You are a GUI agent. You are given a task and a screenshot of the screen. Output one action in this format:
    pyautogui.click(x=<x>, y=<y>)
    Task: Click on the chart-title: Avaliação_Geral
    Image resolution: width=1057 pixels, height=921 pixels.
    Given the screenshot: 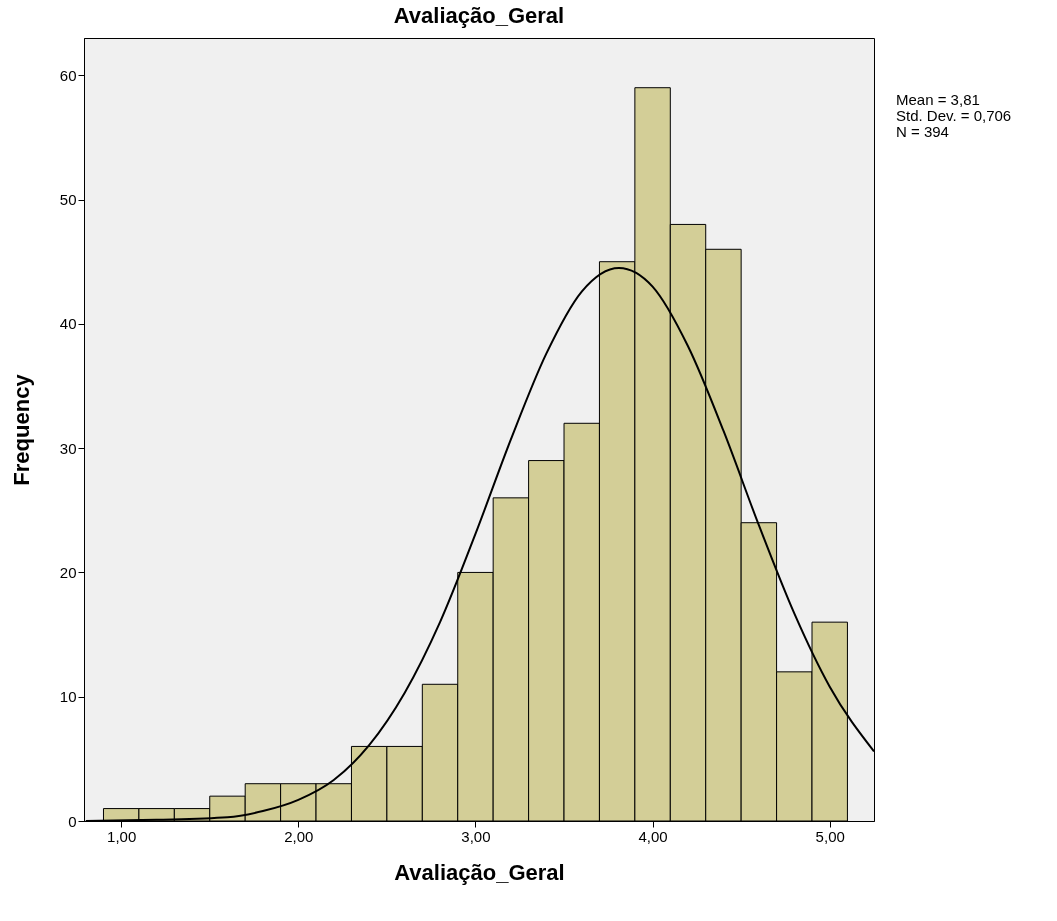 What is the action you would take?
    pyautogui.click(x=479, y=15)
    